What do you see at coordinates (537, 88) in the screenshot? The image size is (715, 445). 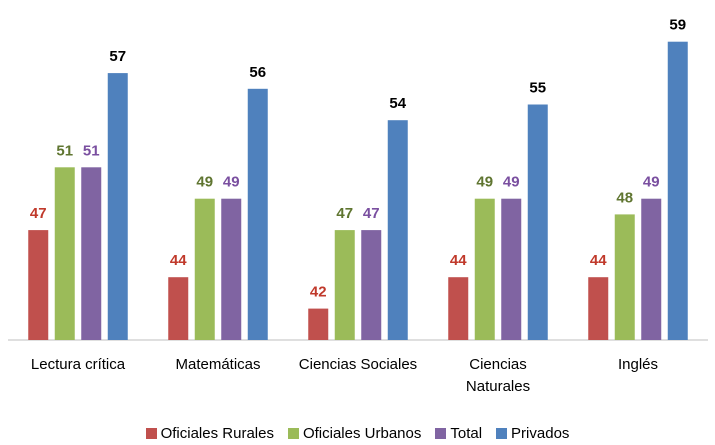 I see `value-label: 55` at bounding box center [537, 88].